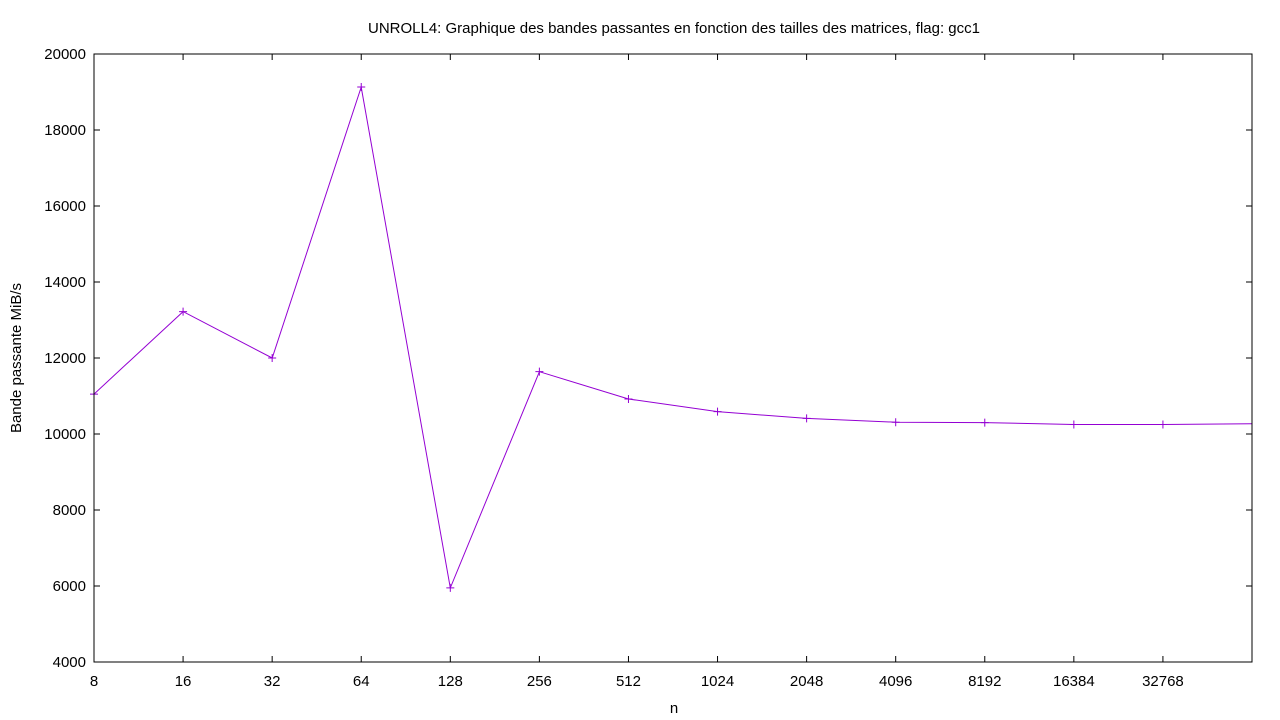 Image resolution: width=1280 pixels, height=720 pixels. What do you see at coordinates (984, 681) in the screenshot?
I see `x-tick-label: 8192` at bounding box center [984, 681].